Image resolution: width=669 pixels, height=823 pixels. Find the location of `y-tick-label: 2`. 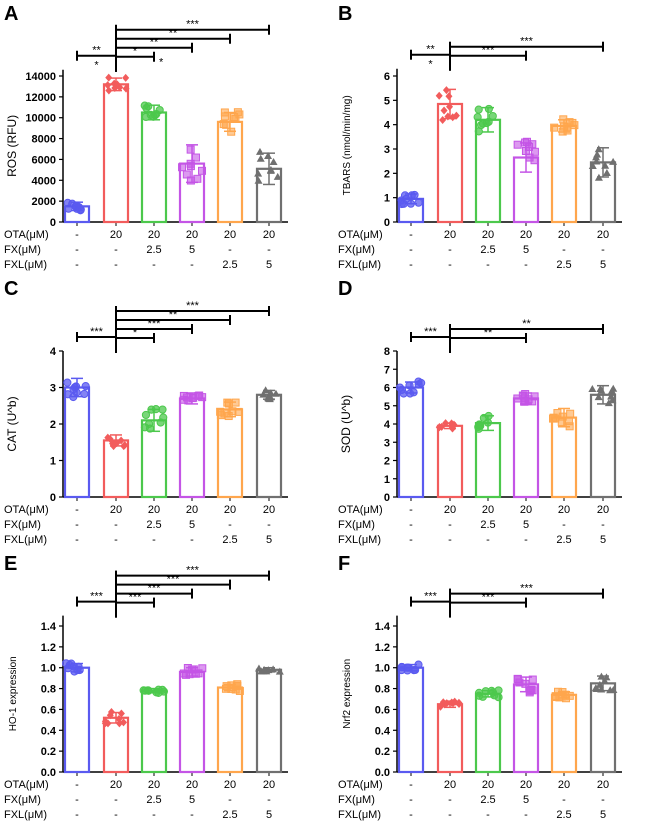

y-tick-label: 2 is located at coordinates (53, 425).